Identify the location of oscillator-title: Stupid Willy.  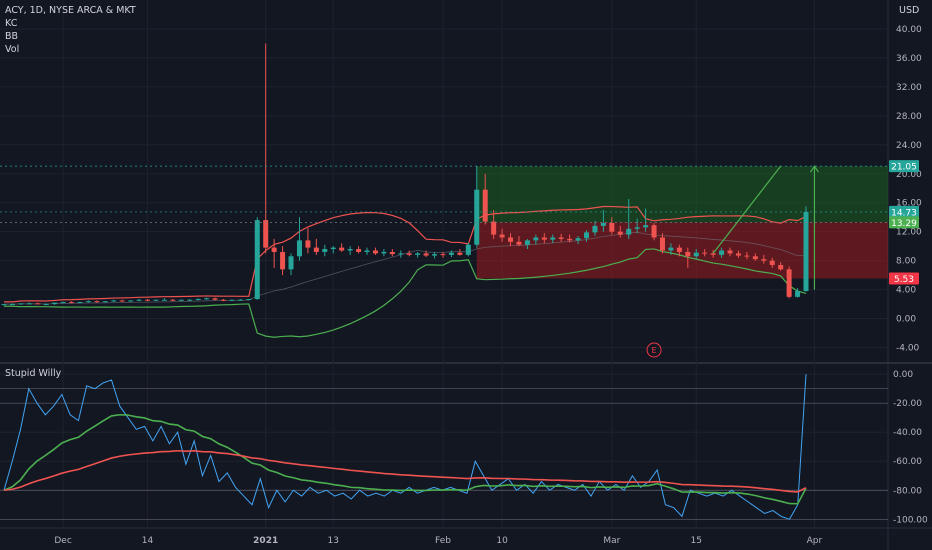
(33, 373).